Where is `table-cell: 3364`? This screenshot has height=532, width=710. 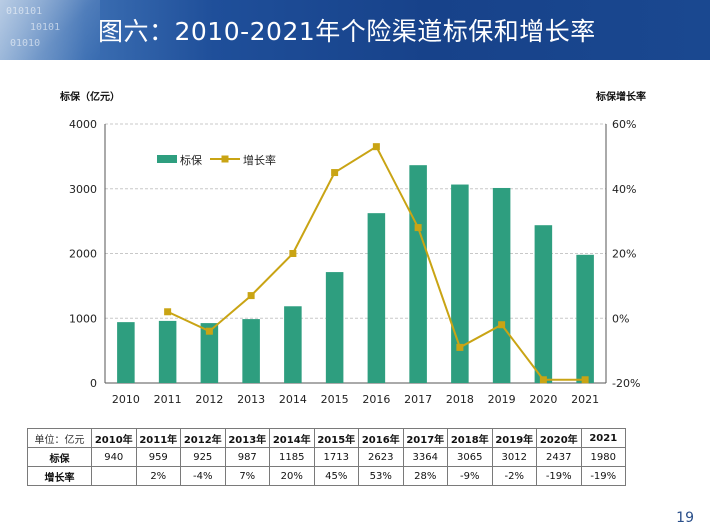 table-cell: 3364 is located at coordinates (425, 457).